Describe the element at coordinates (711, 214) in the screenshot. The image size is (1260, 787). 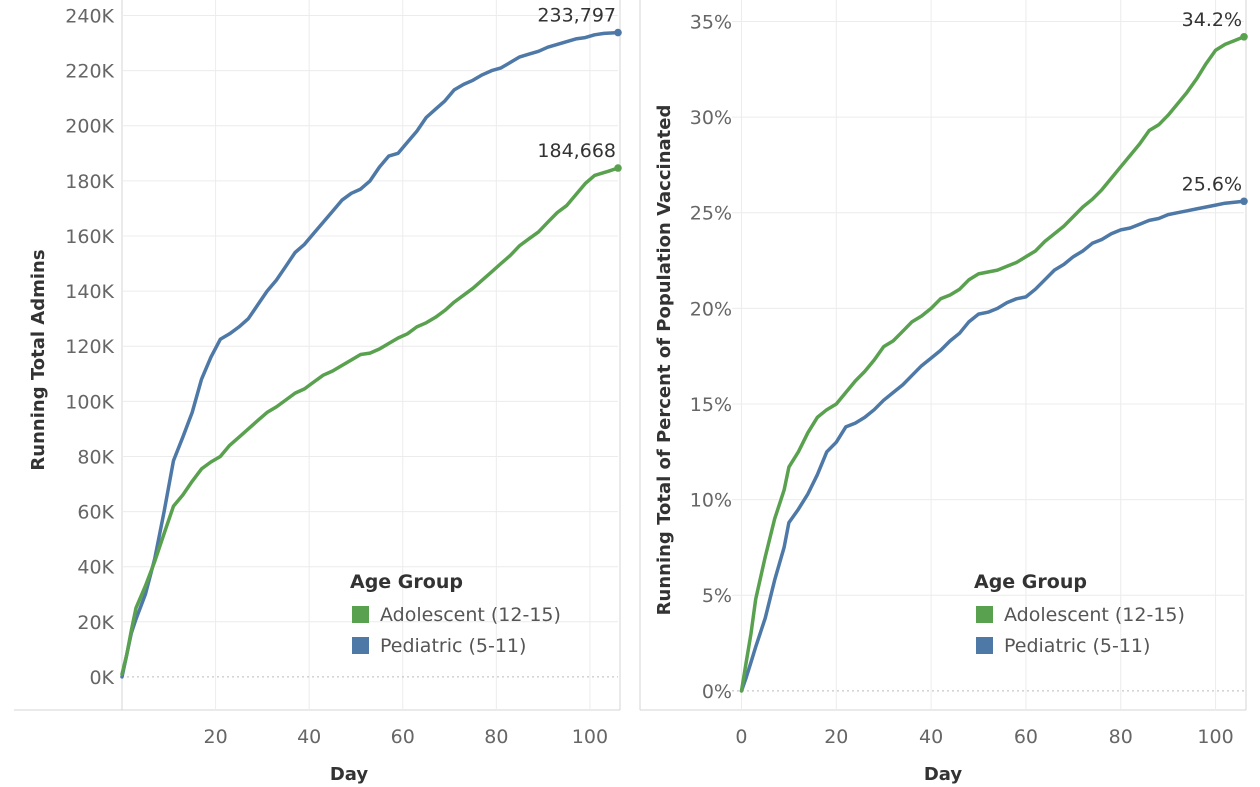
I see `percent-y-tick-label: 25%` at that location.